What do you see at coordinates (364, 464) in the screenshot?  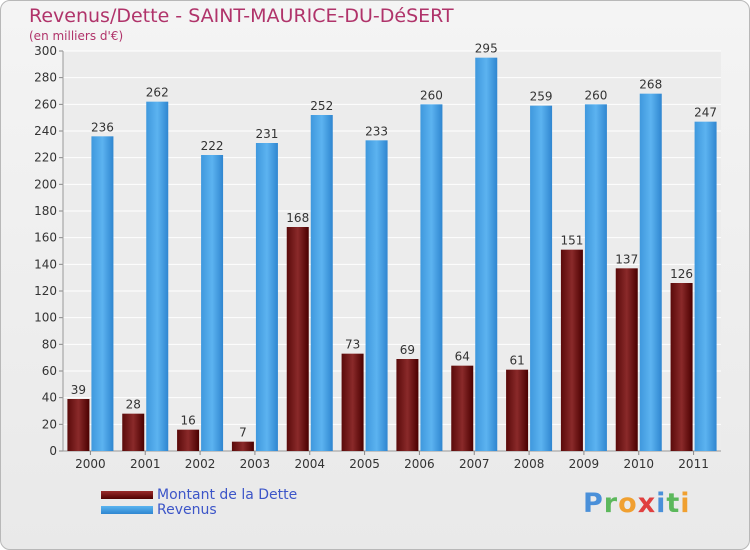 I see `x-tick-label: 2005` at bounding box center [364, 464].